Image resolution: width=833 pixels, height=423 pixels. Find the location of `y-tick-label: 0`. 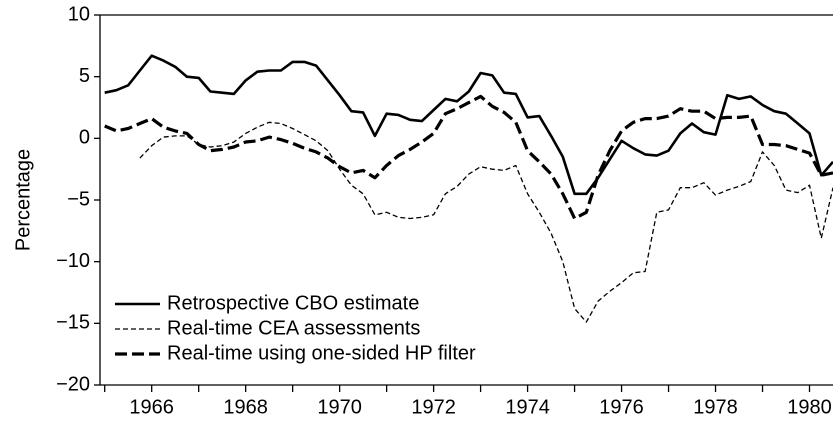

y-tick-label: 0 is located at coordinates (84, 138).